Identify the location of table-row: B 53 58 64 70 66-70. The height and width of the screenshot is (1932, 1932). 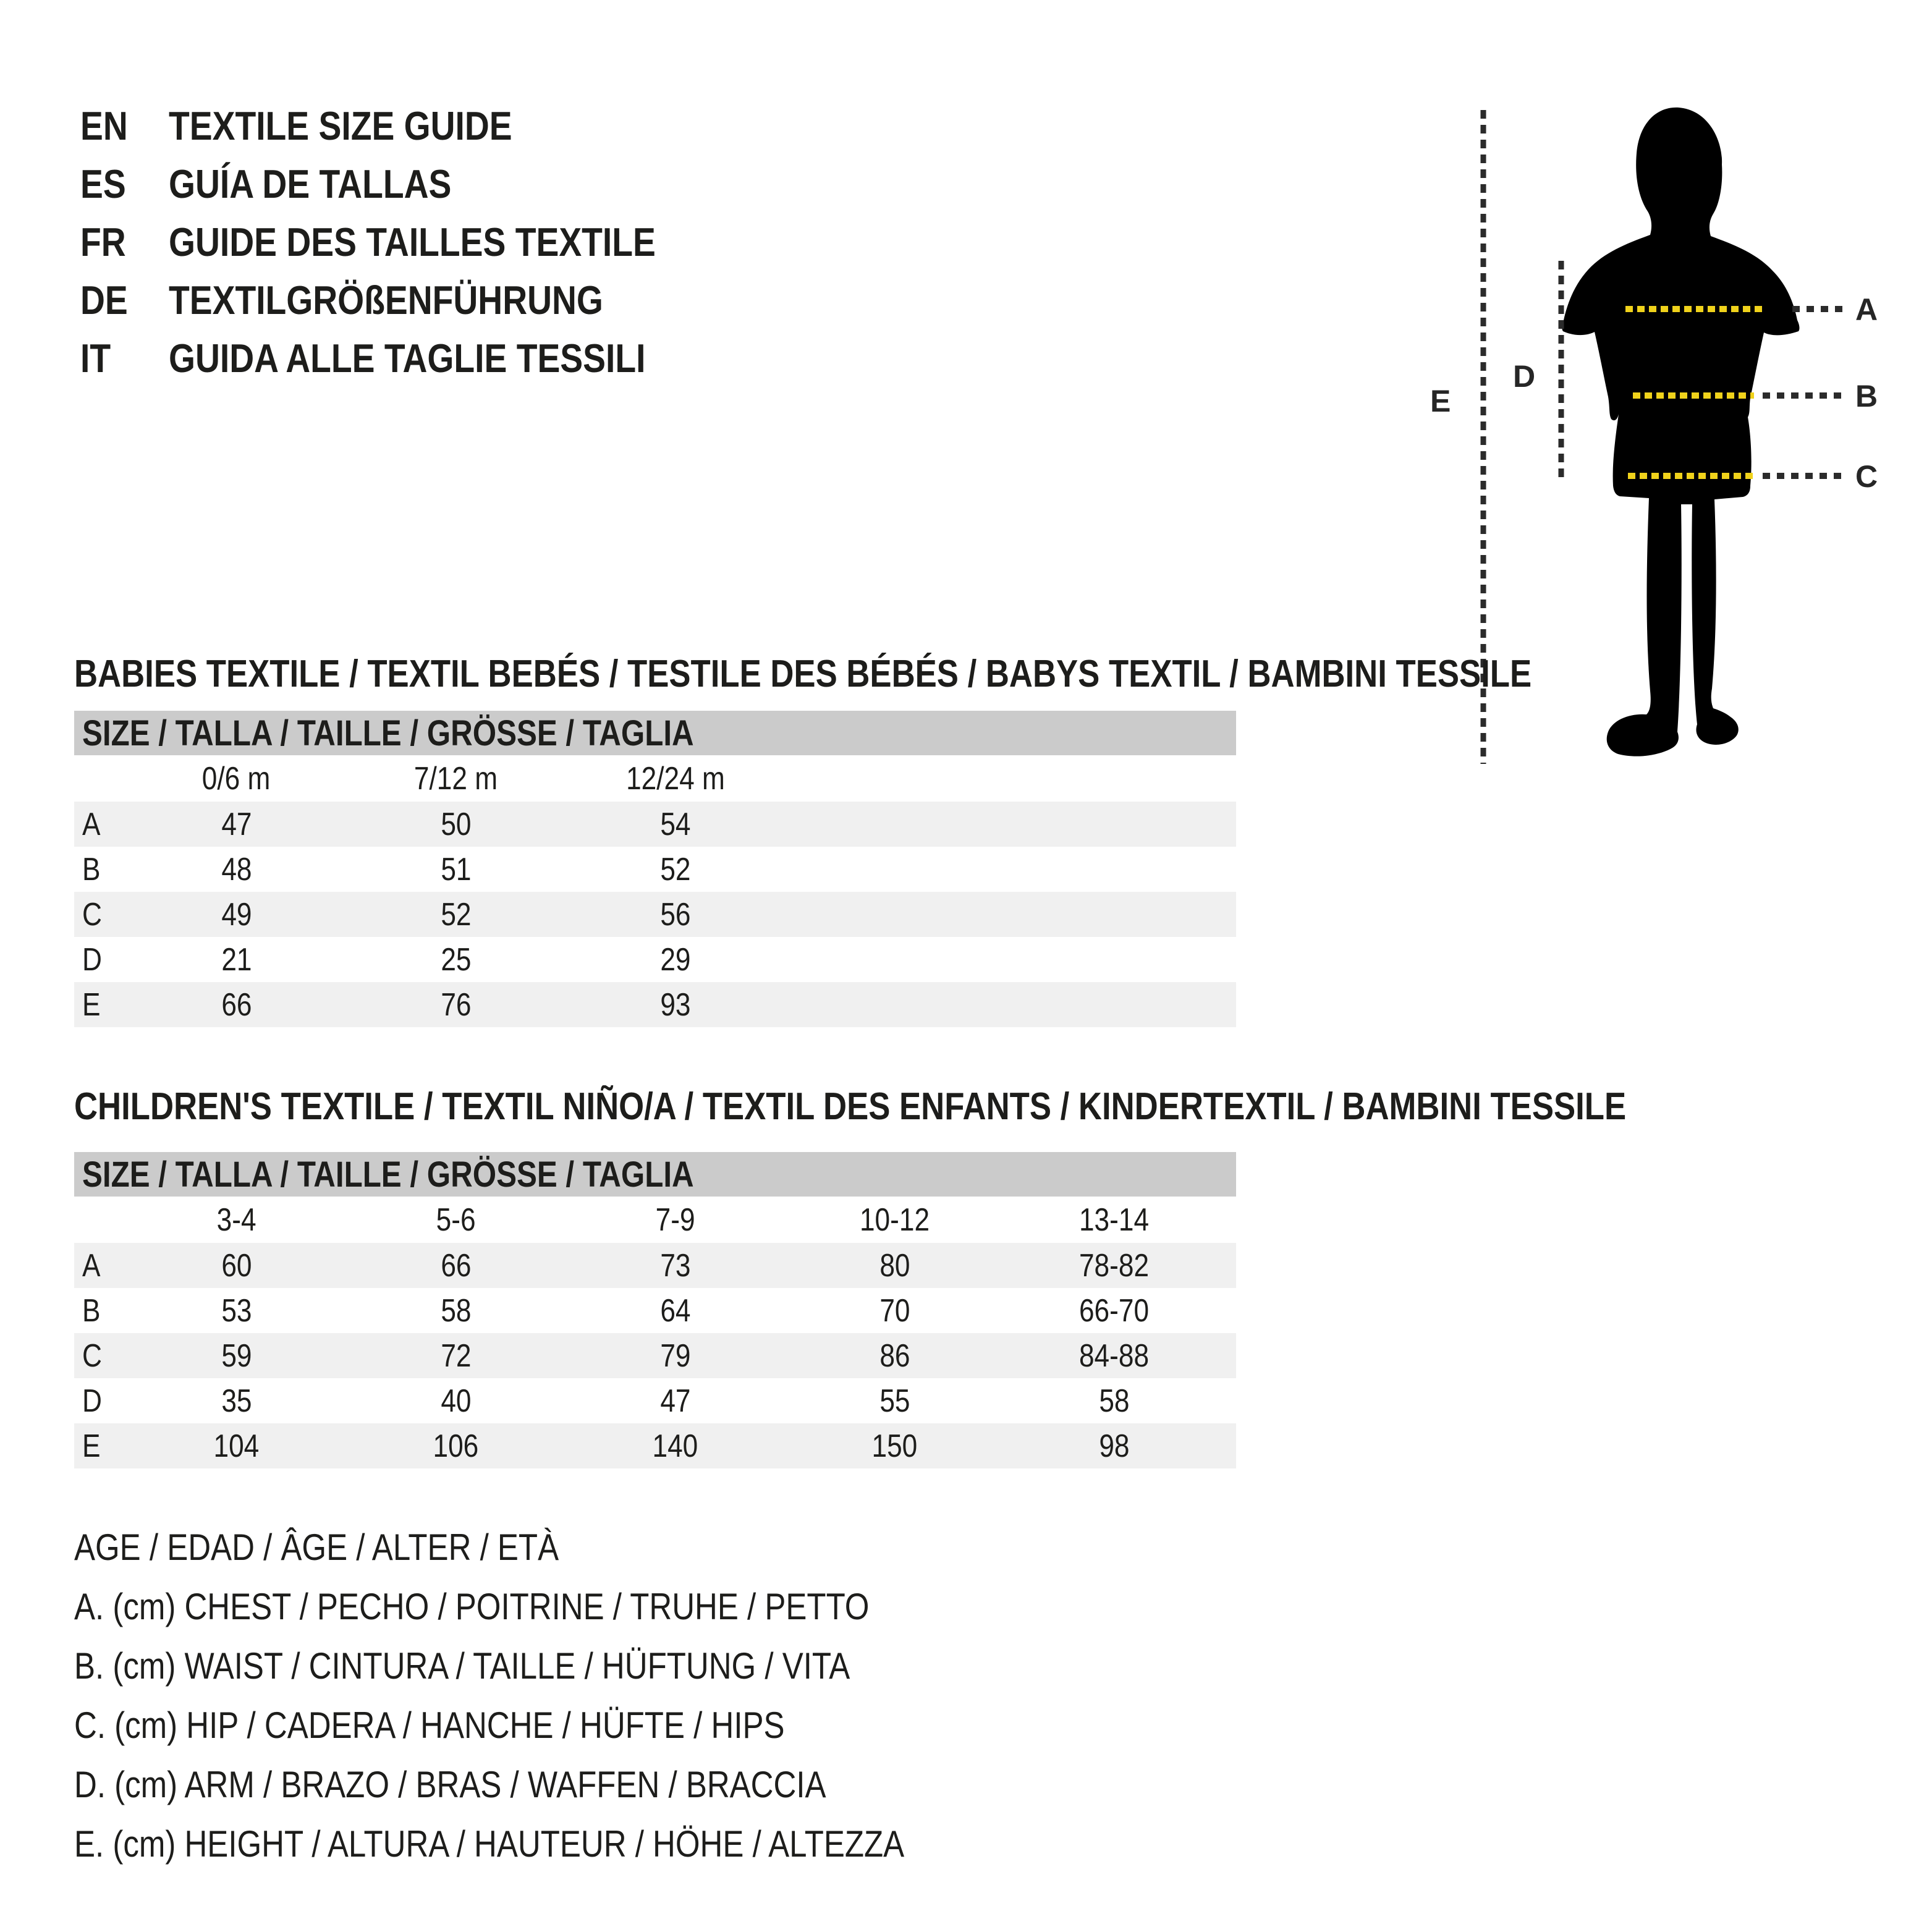
(655, 1310).